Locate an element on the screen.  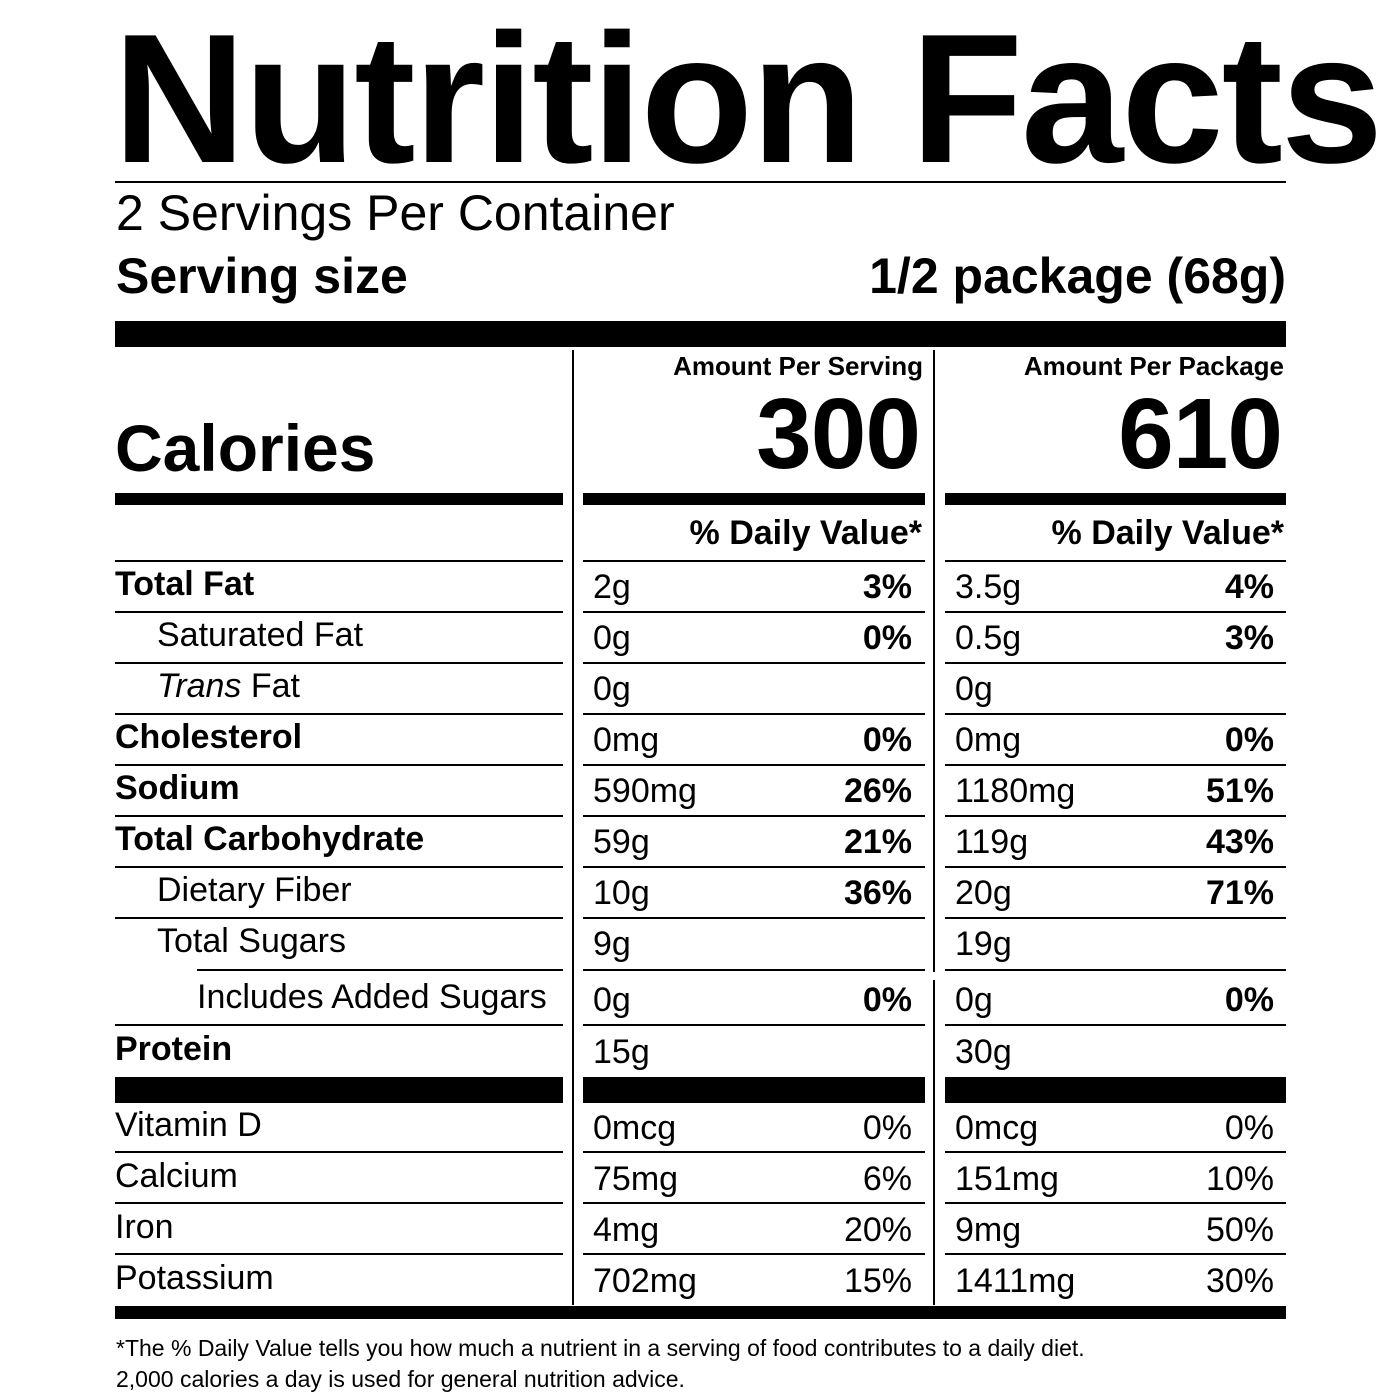
calories-divider-serving is located at coordinates (754, 499).